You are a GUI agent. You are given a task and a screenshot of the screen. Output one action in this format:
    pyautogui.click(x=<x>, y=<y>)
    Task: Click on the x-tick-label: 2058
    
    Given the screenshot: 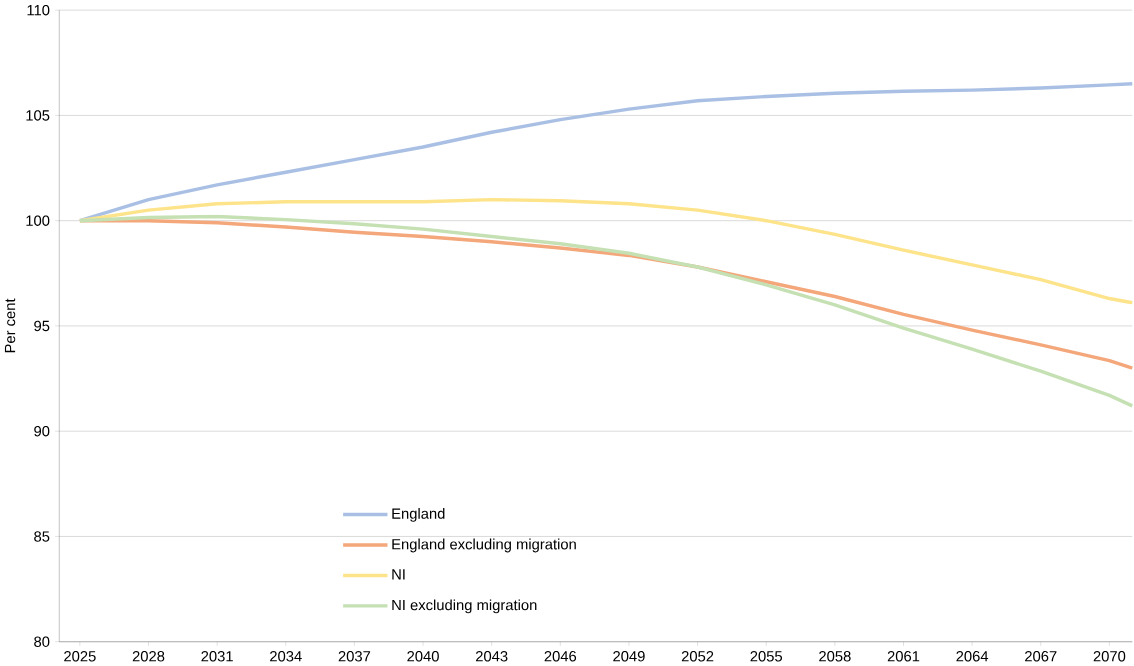 What is the action you would take?
    pyautogui.click(x=835, y=656)
    